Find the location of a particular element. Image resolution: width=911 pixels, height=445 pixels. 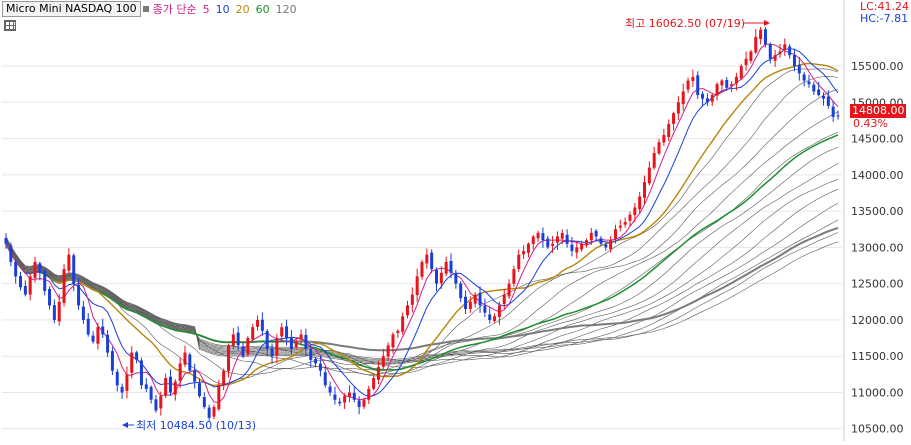

y-tick-label: 11000.00 is located at coordinates (877, 392).